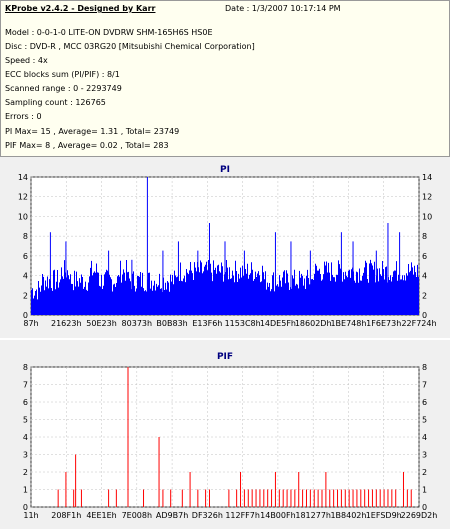  Describe the element at coordinates (25, 472) in the screenshot. I see `pif-y-tick-left: 2` at that location.